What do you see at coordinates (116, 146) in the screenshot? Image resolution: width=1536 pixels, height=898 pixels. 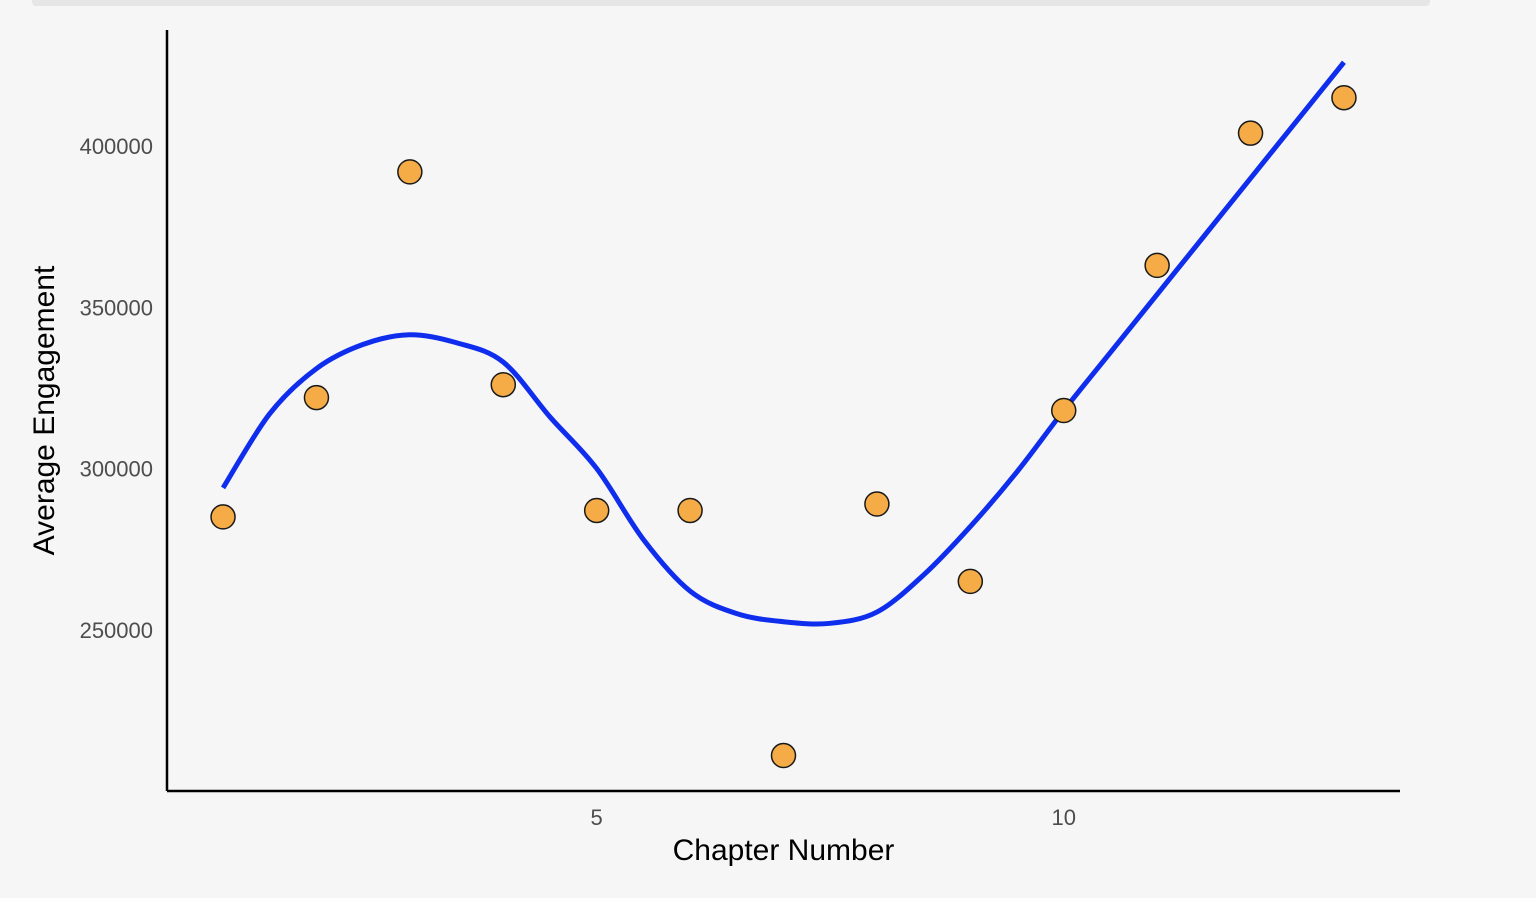 I see `y-tick-label: 400000` at bounding box center [116, 146].